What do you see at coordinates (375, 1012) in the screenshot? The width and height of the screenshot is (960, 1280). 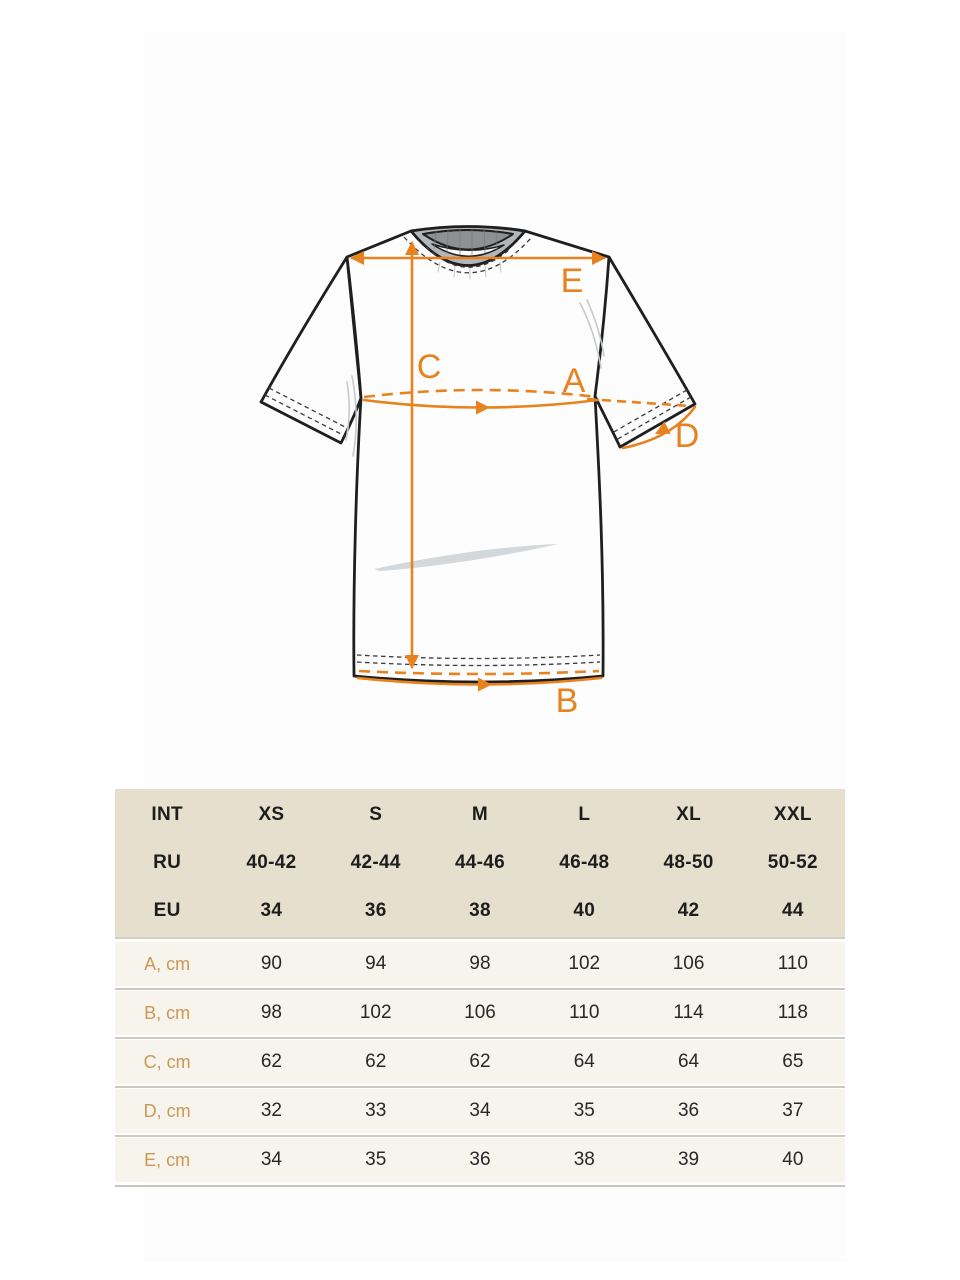 I see `measure-cell: 102` at bounding box center [375, 1012].